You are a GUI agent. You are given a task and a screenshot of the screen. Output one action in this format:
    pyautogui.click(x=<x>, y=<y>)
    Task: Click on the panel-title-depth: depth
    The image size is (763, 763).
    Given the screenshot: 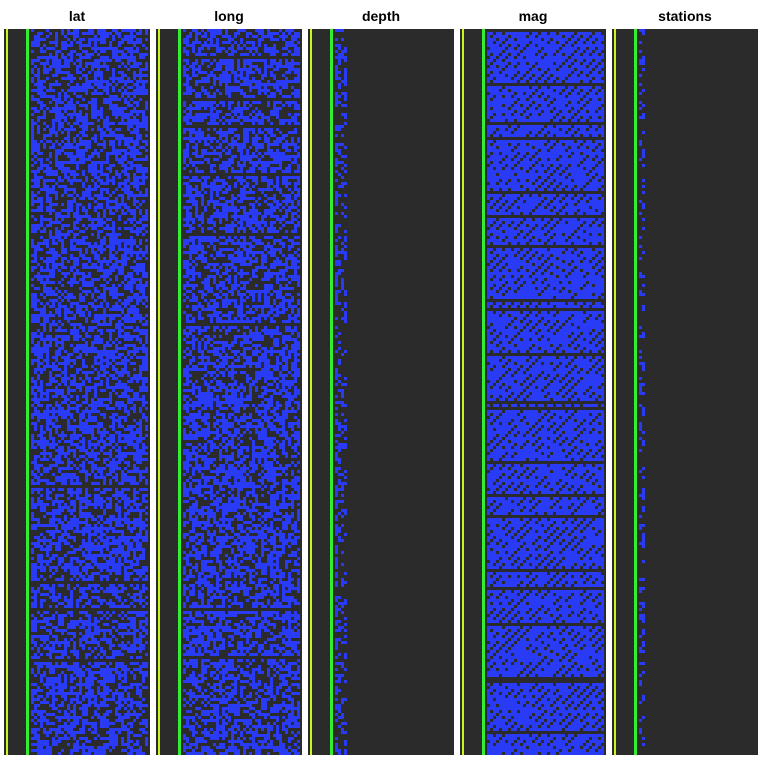 What is the action you would take?
    pyautogui.click(x=381, y=16)
    